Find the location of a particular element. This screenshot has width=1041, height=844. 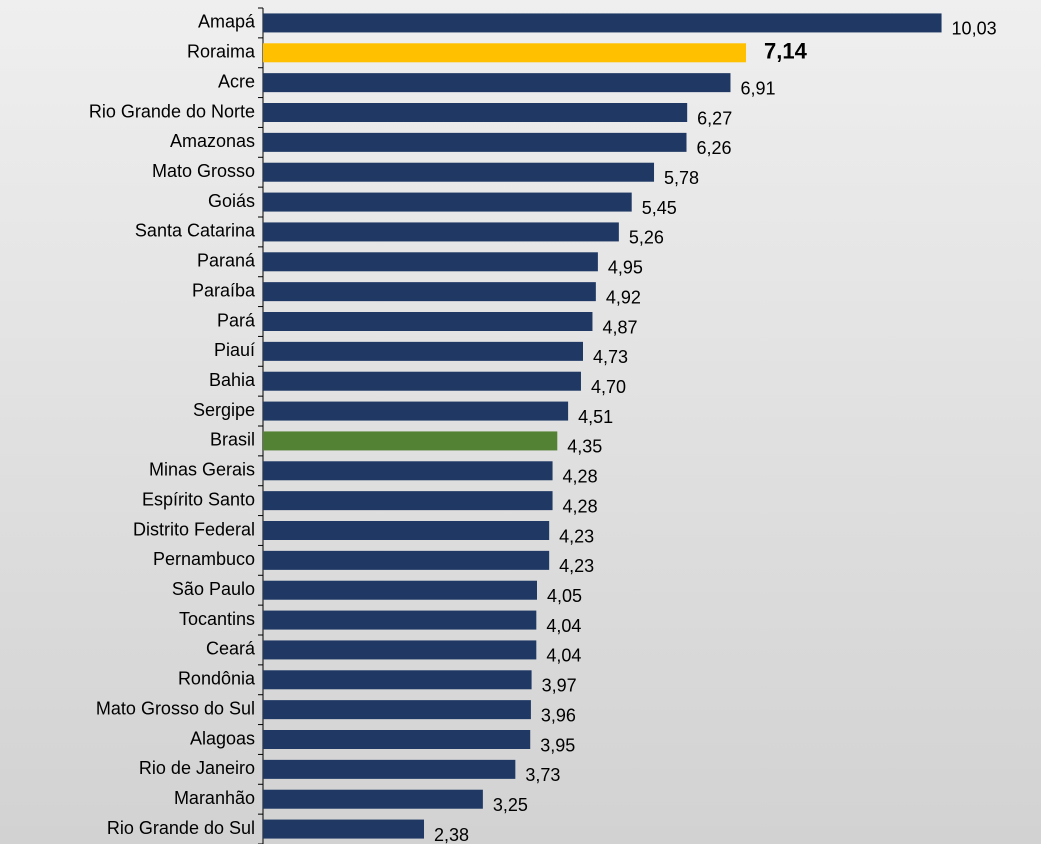

y-tick-label: Maranhão is located at coordinates (214, 798).